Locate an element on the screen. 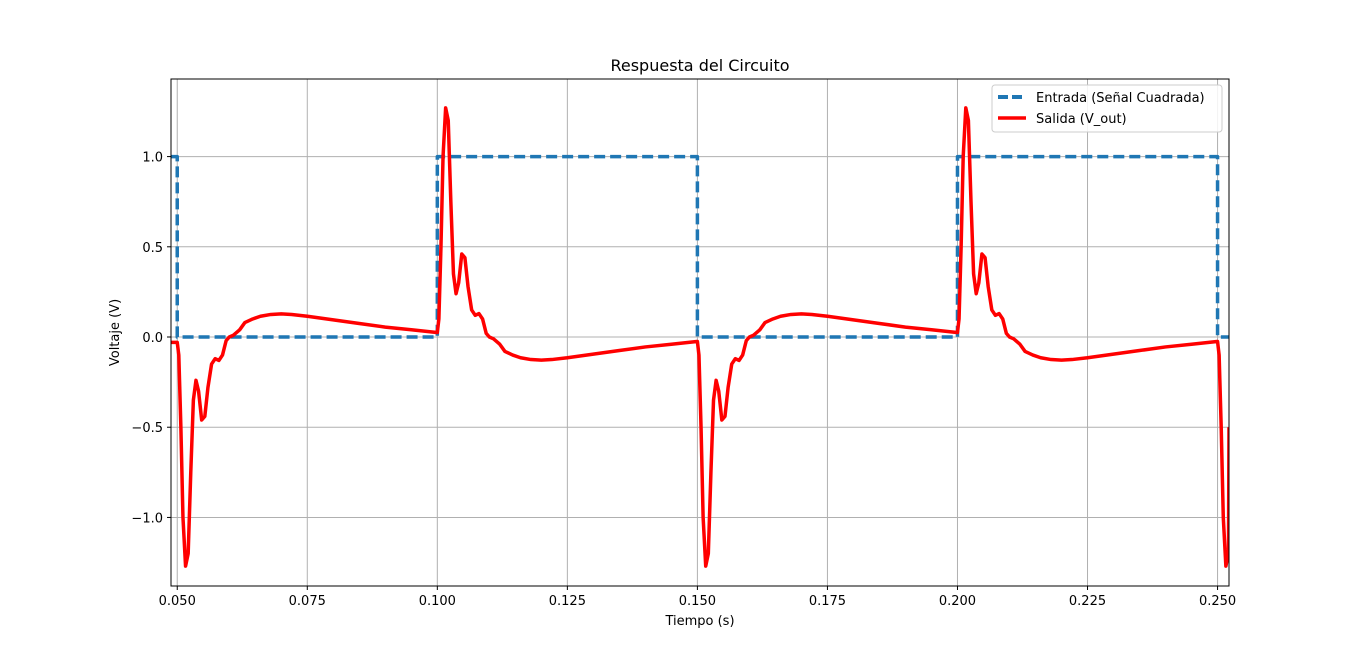 Image resolution: width=1366 pixels, height=657 pixels. x-tick-label: 0.075 is located at coordinates (307, 601).